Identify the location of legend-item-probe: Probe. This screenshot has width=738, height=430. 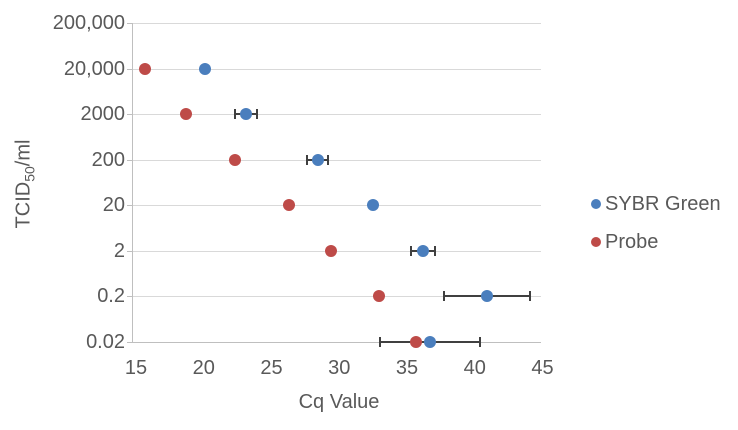
(624, 242).